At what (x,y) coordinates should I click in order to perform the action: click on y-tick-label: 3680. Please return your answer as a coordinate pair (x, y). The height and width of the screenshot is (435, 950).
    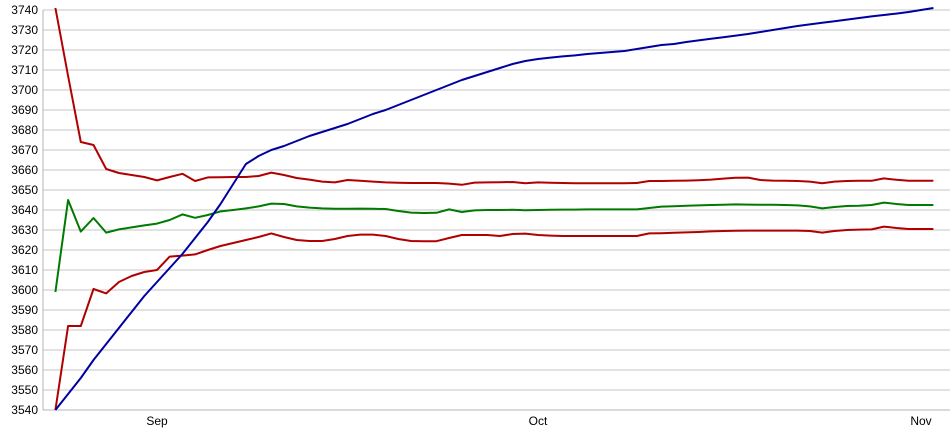
    Looking at the image, I should click on (24, 130).